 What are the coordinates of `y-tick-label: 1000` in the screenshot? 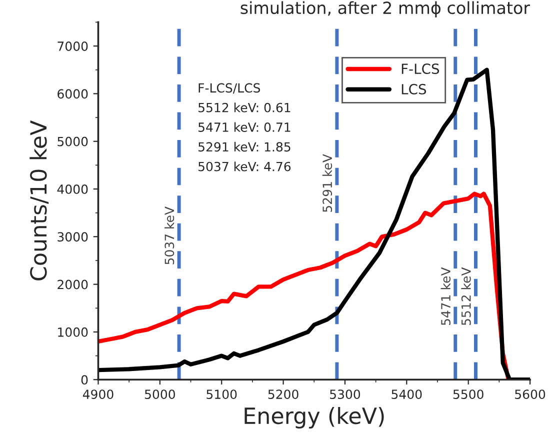 It's located at (73, 332).